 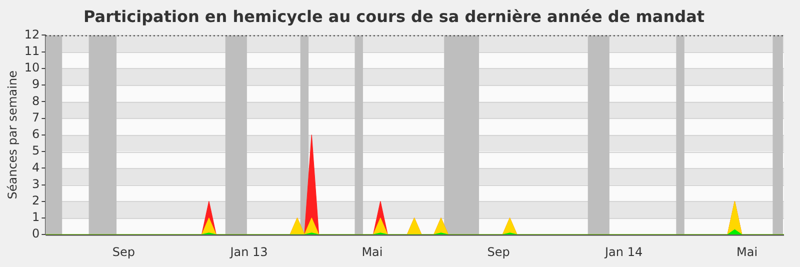 What do you see at coordinates (36, 200) in the screenshot?
I see `y-tick-label: 2` at bounding box center [36, 200].